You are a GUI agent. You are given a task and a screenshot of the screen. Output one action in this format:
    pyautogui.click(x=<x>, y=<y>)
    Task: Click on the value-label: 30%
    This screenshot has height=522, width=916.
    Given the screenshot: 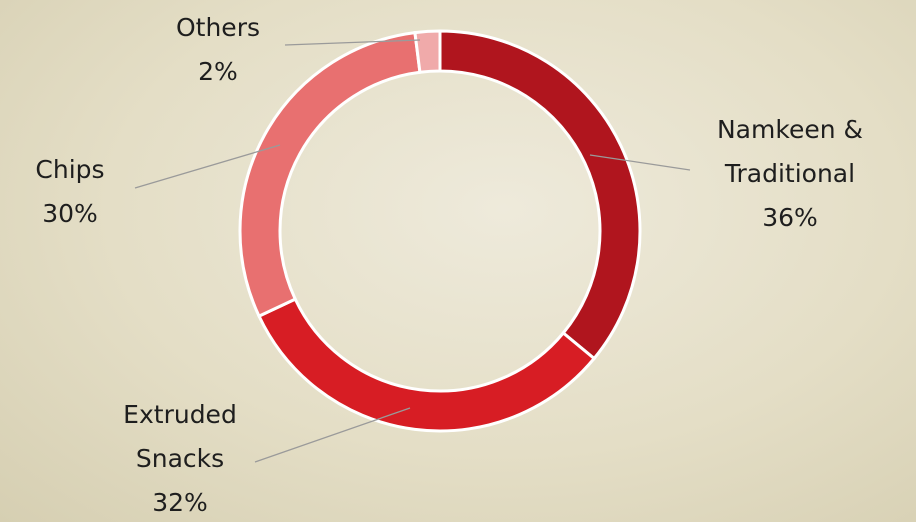 What is the action you would take?
    pyautogui.click(x=70, y=213)
    